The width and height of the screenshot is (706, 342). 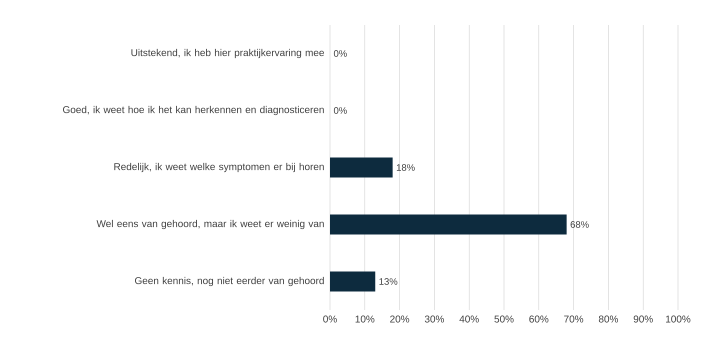 What do you see at coordinates (608, 319) in the screenshot?
I see `x-tick-label: 80%` at bounding box center [608, 319].